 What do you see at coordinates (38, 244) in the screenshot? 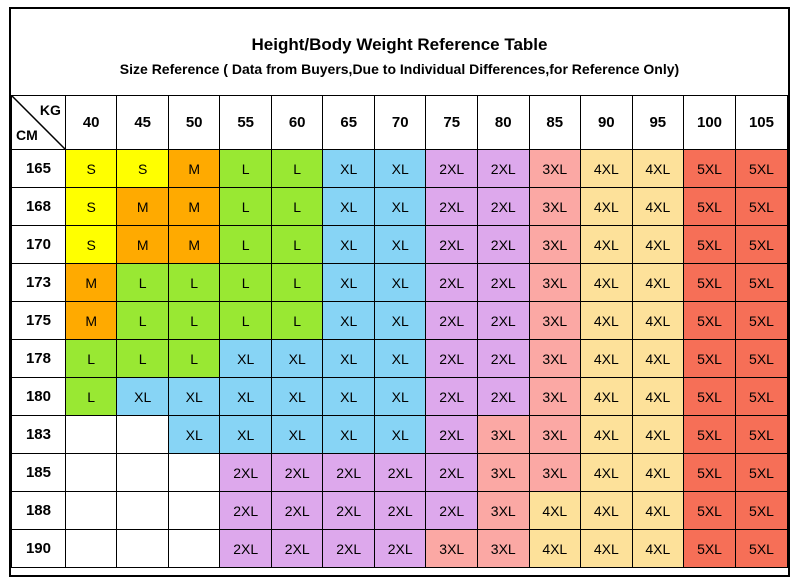
I see `height-cell: 170` at bounding box center [38, 244].